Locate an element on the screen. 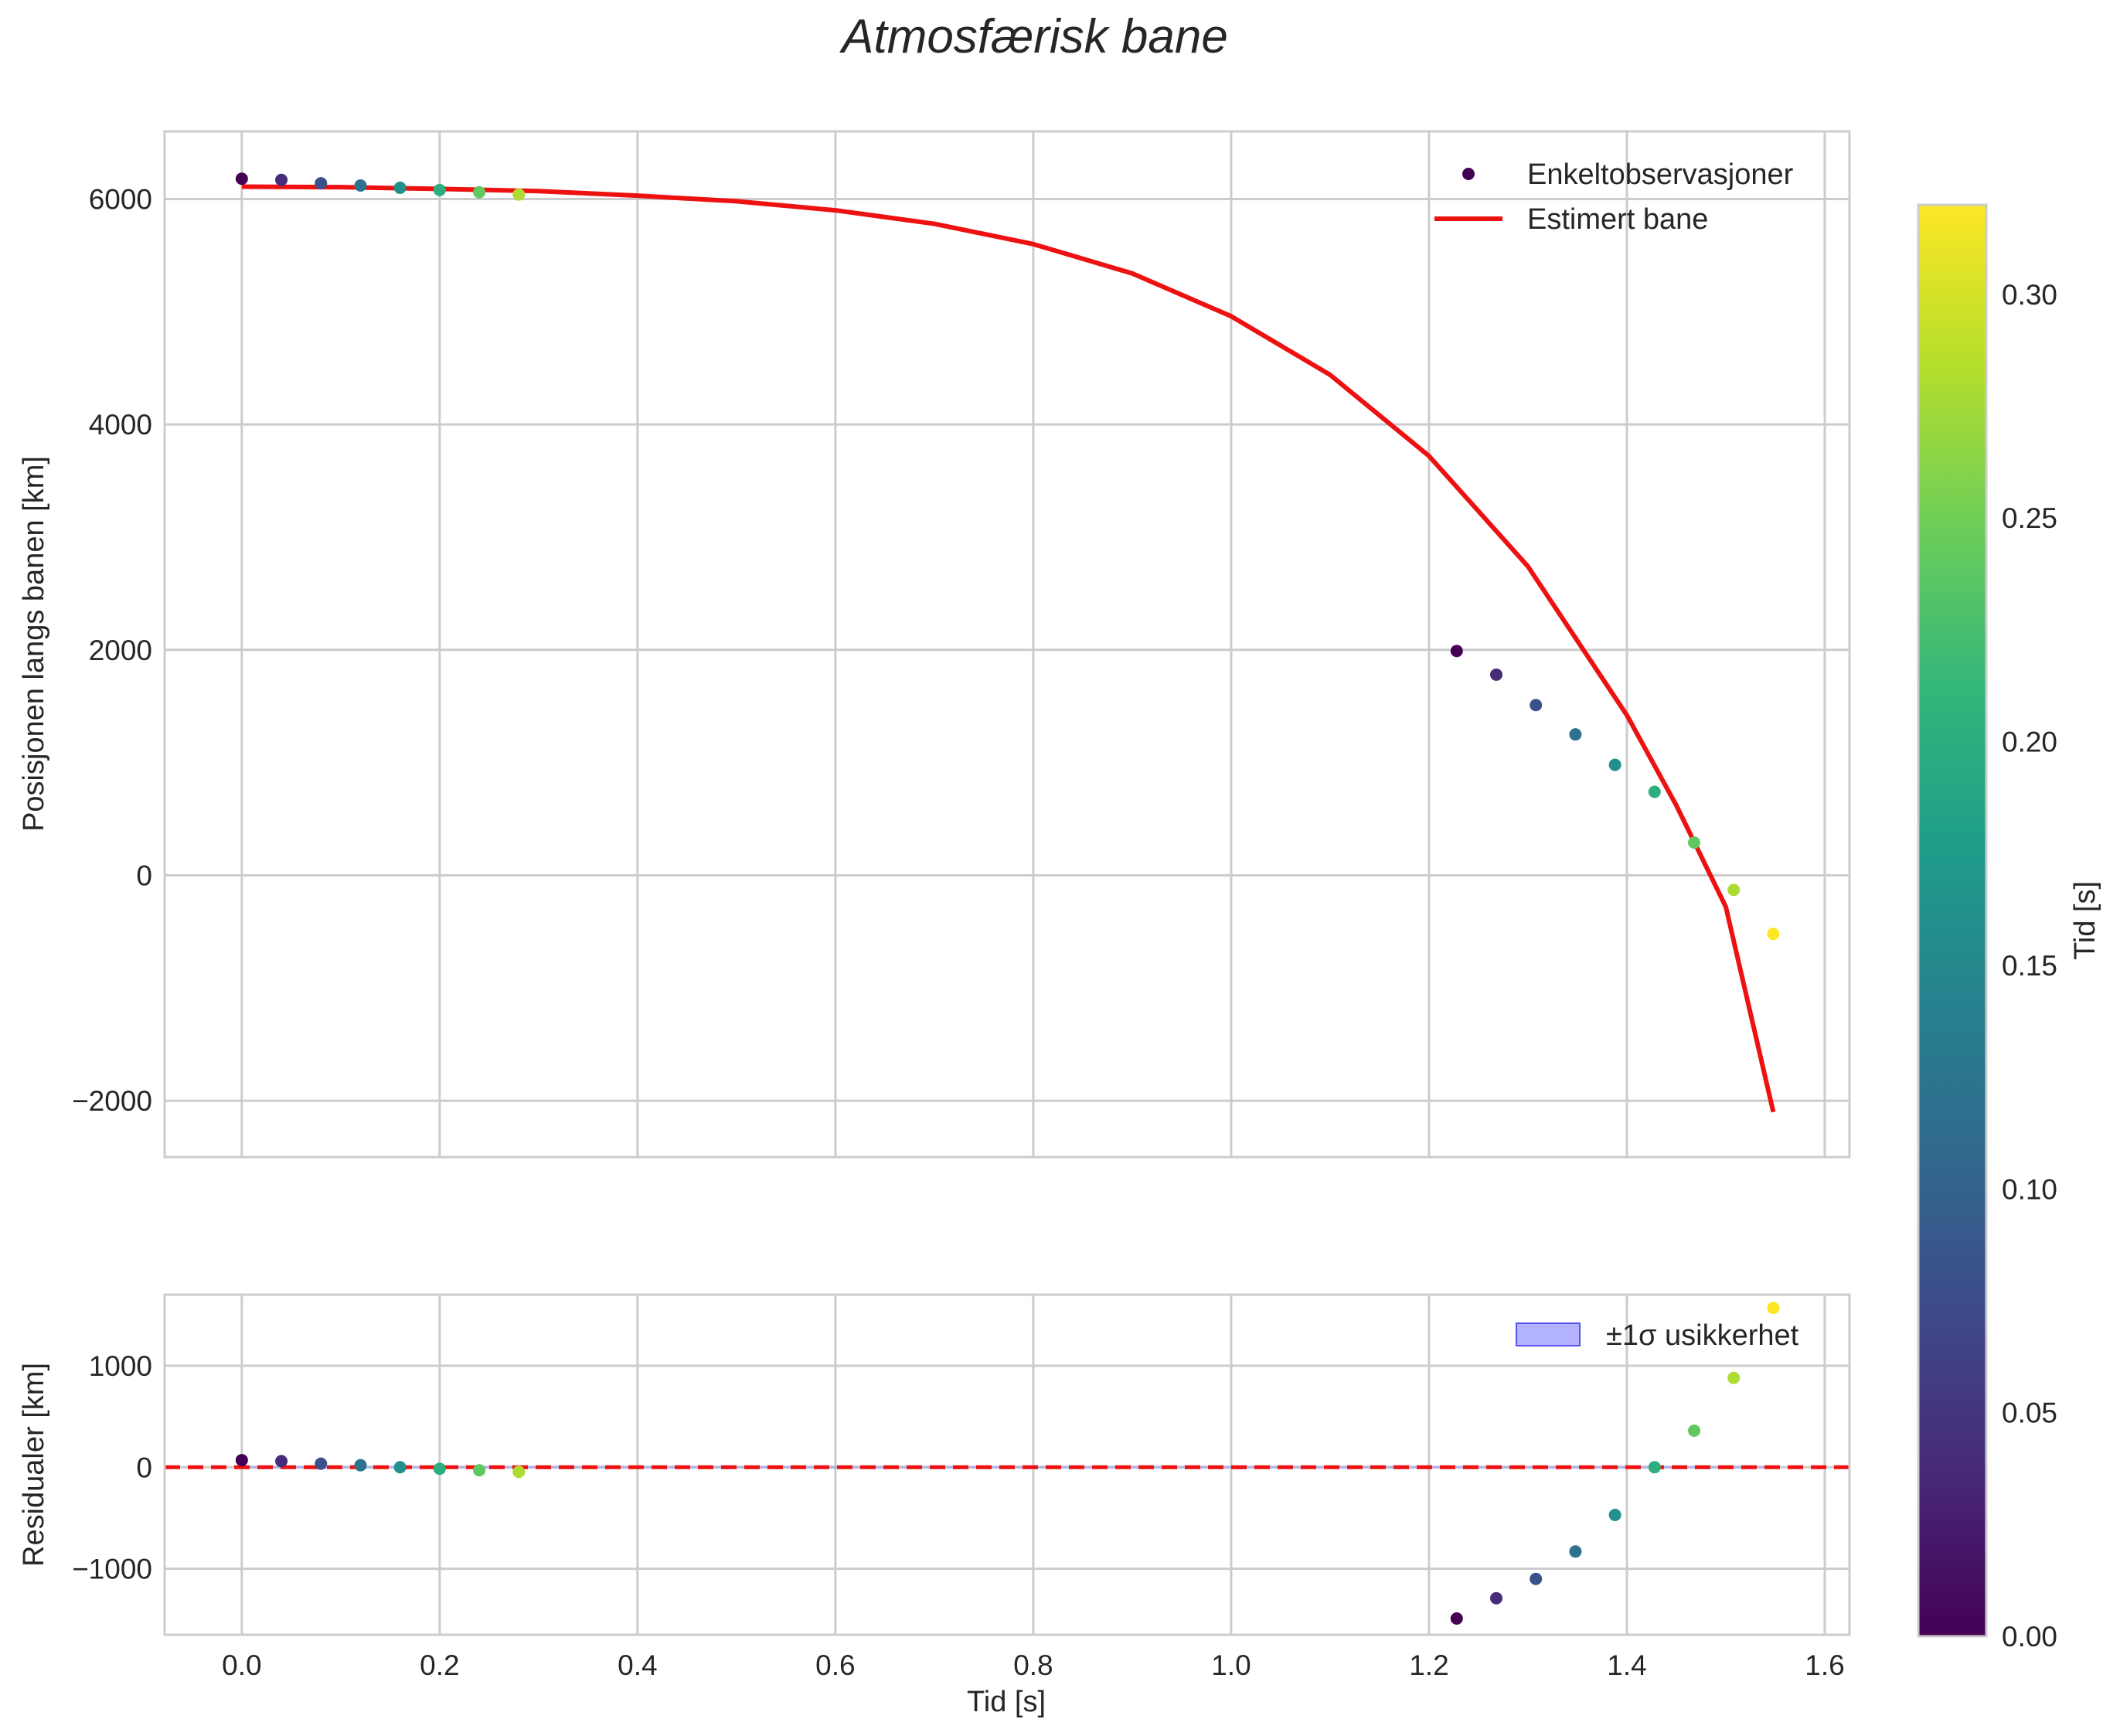 Image resolution: width=2120 pixels, height=1736 pixels. residual-points is located at coordinates (1007, 1464).